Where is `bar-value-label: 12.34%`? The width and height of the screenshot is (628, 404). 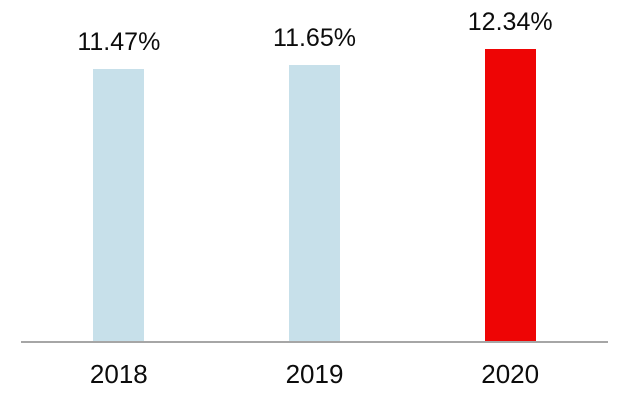
bar-value-label: 12.34% is located at coordinates (510, 21).